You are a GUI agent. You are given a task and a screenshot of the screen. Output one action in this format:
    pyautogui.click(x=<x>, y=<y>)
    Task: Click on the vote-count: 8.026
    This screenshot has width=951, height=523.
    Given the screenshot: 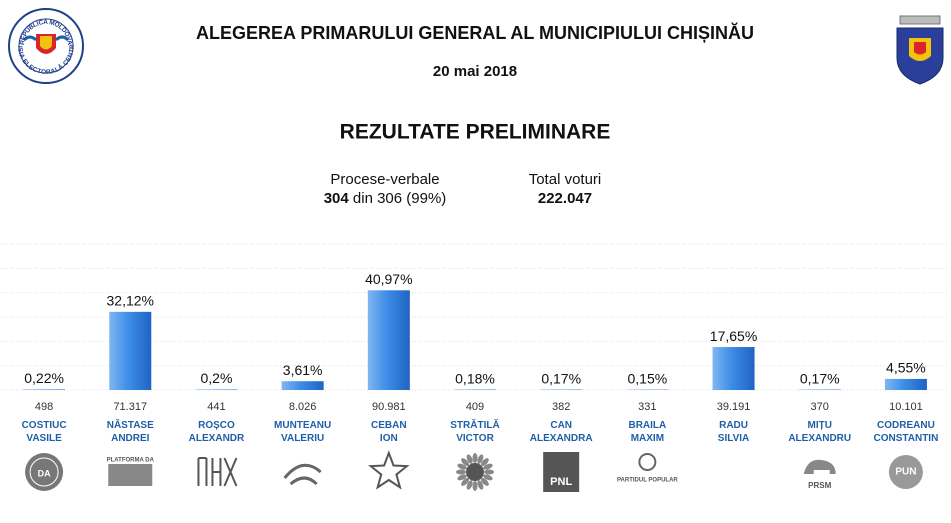 What is the action you would take?
    pyautogui.click(x=303, y=407)
    